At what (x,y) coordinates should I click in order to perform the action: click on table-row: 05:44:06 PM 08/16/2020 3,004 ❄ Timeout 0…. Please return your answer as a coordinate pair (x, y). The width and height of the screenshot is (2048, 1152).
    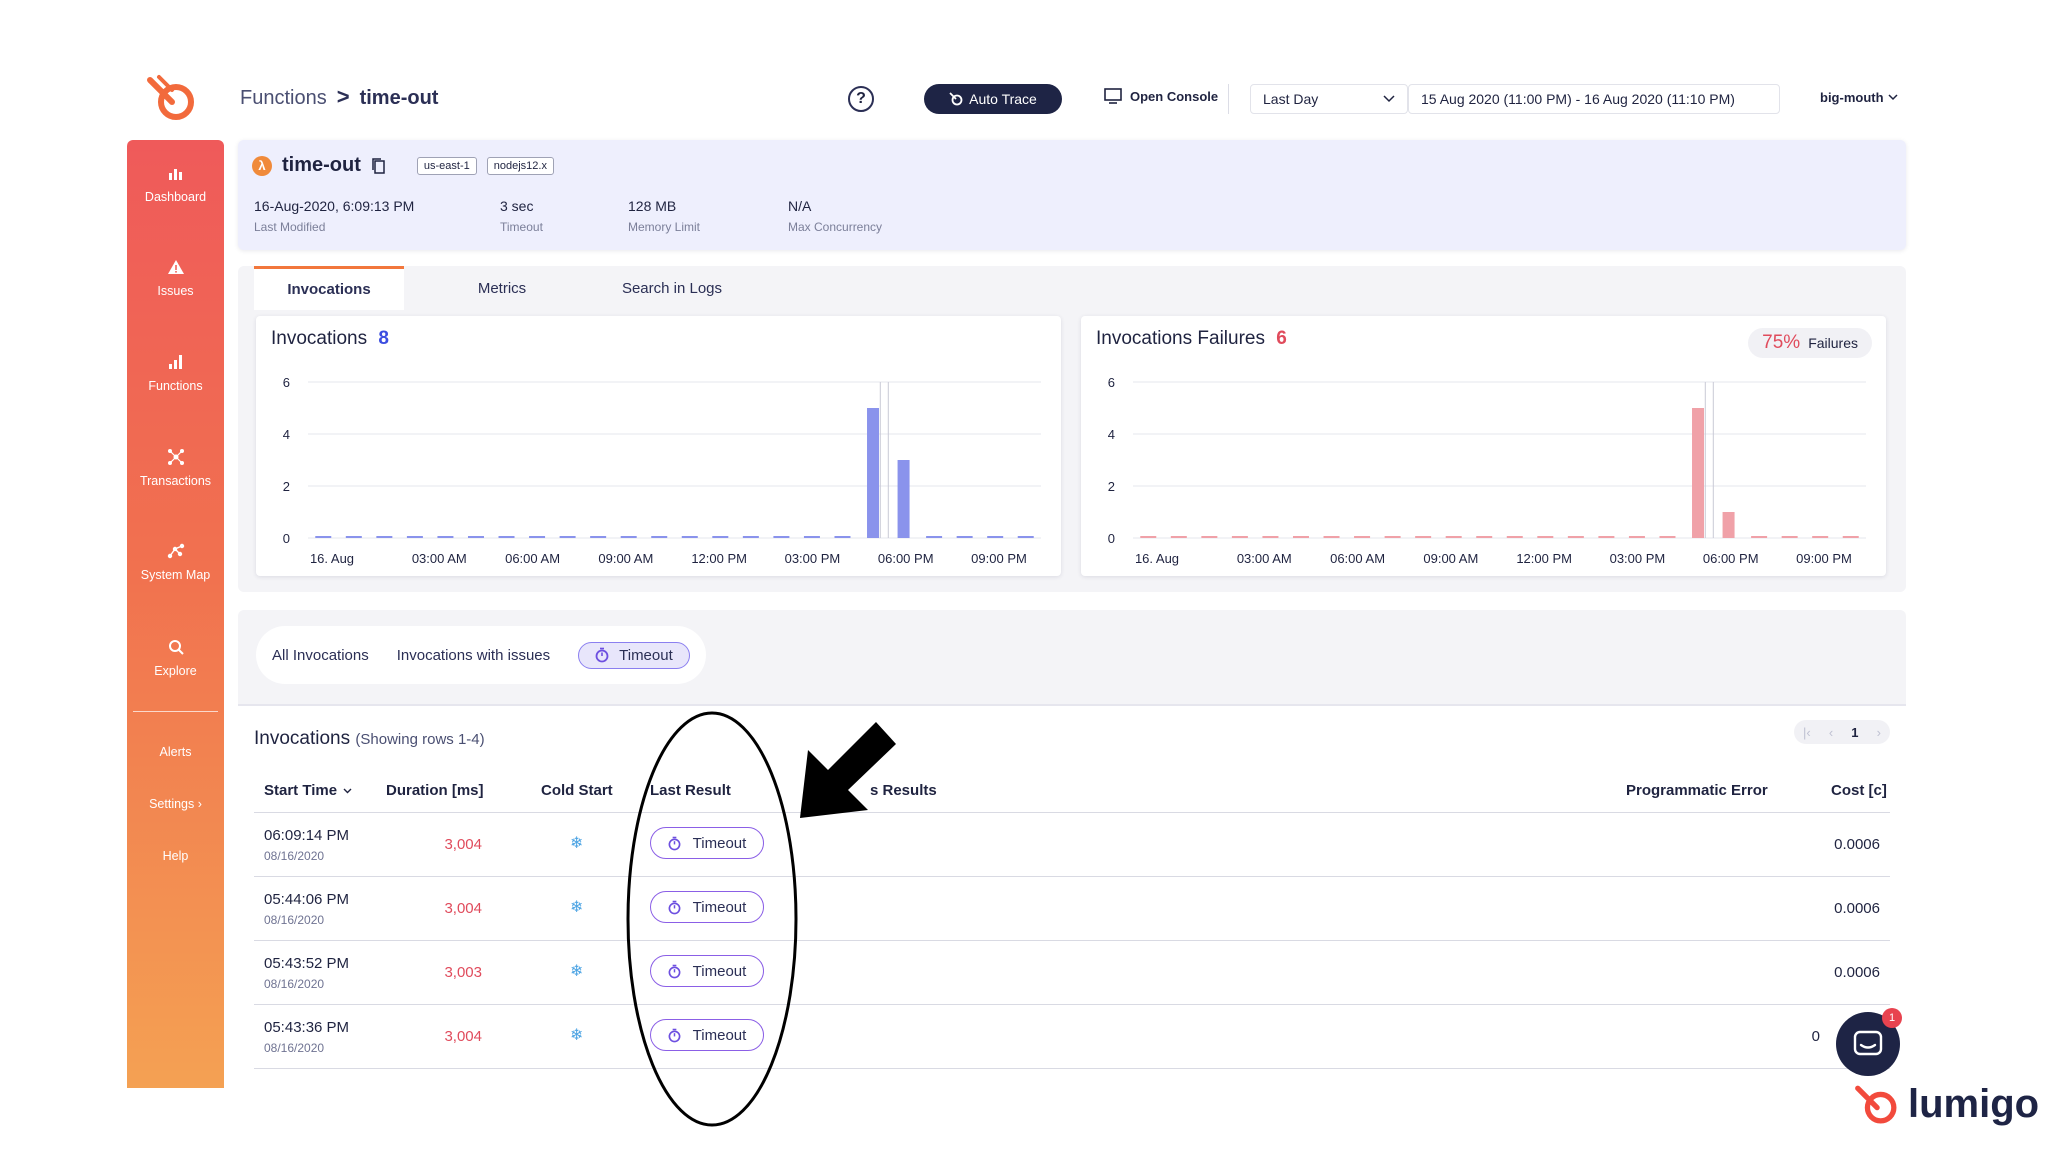
    Looking at the image, I should click on (1072, 909).